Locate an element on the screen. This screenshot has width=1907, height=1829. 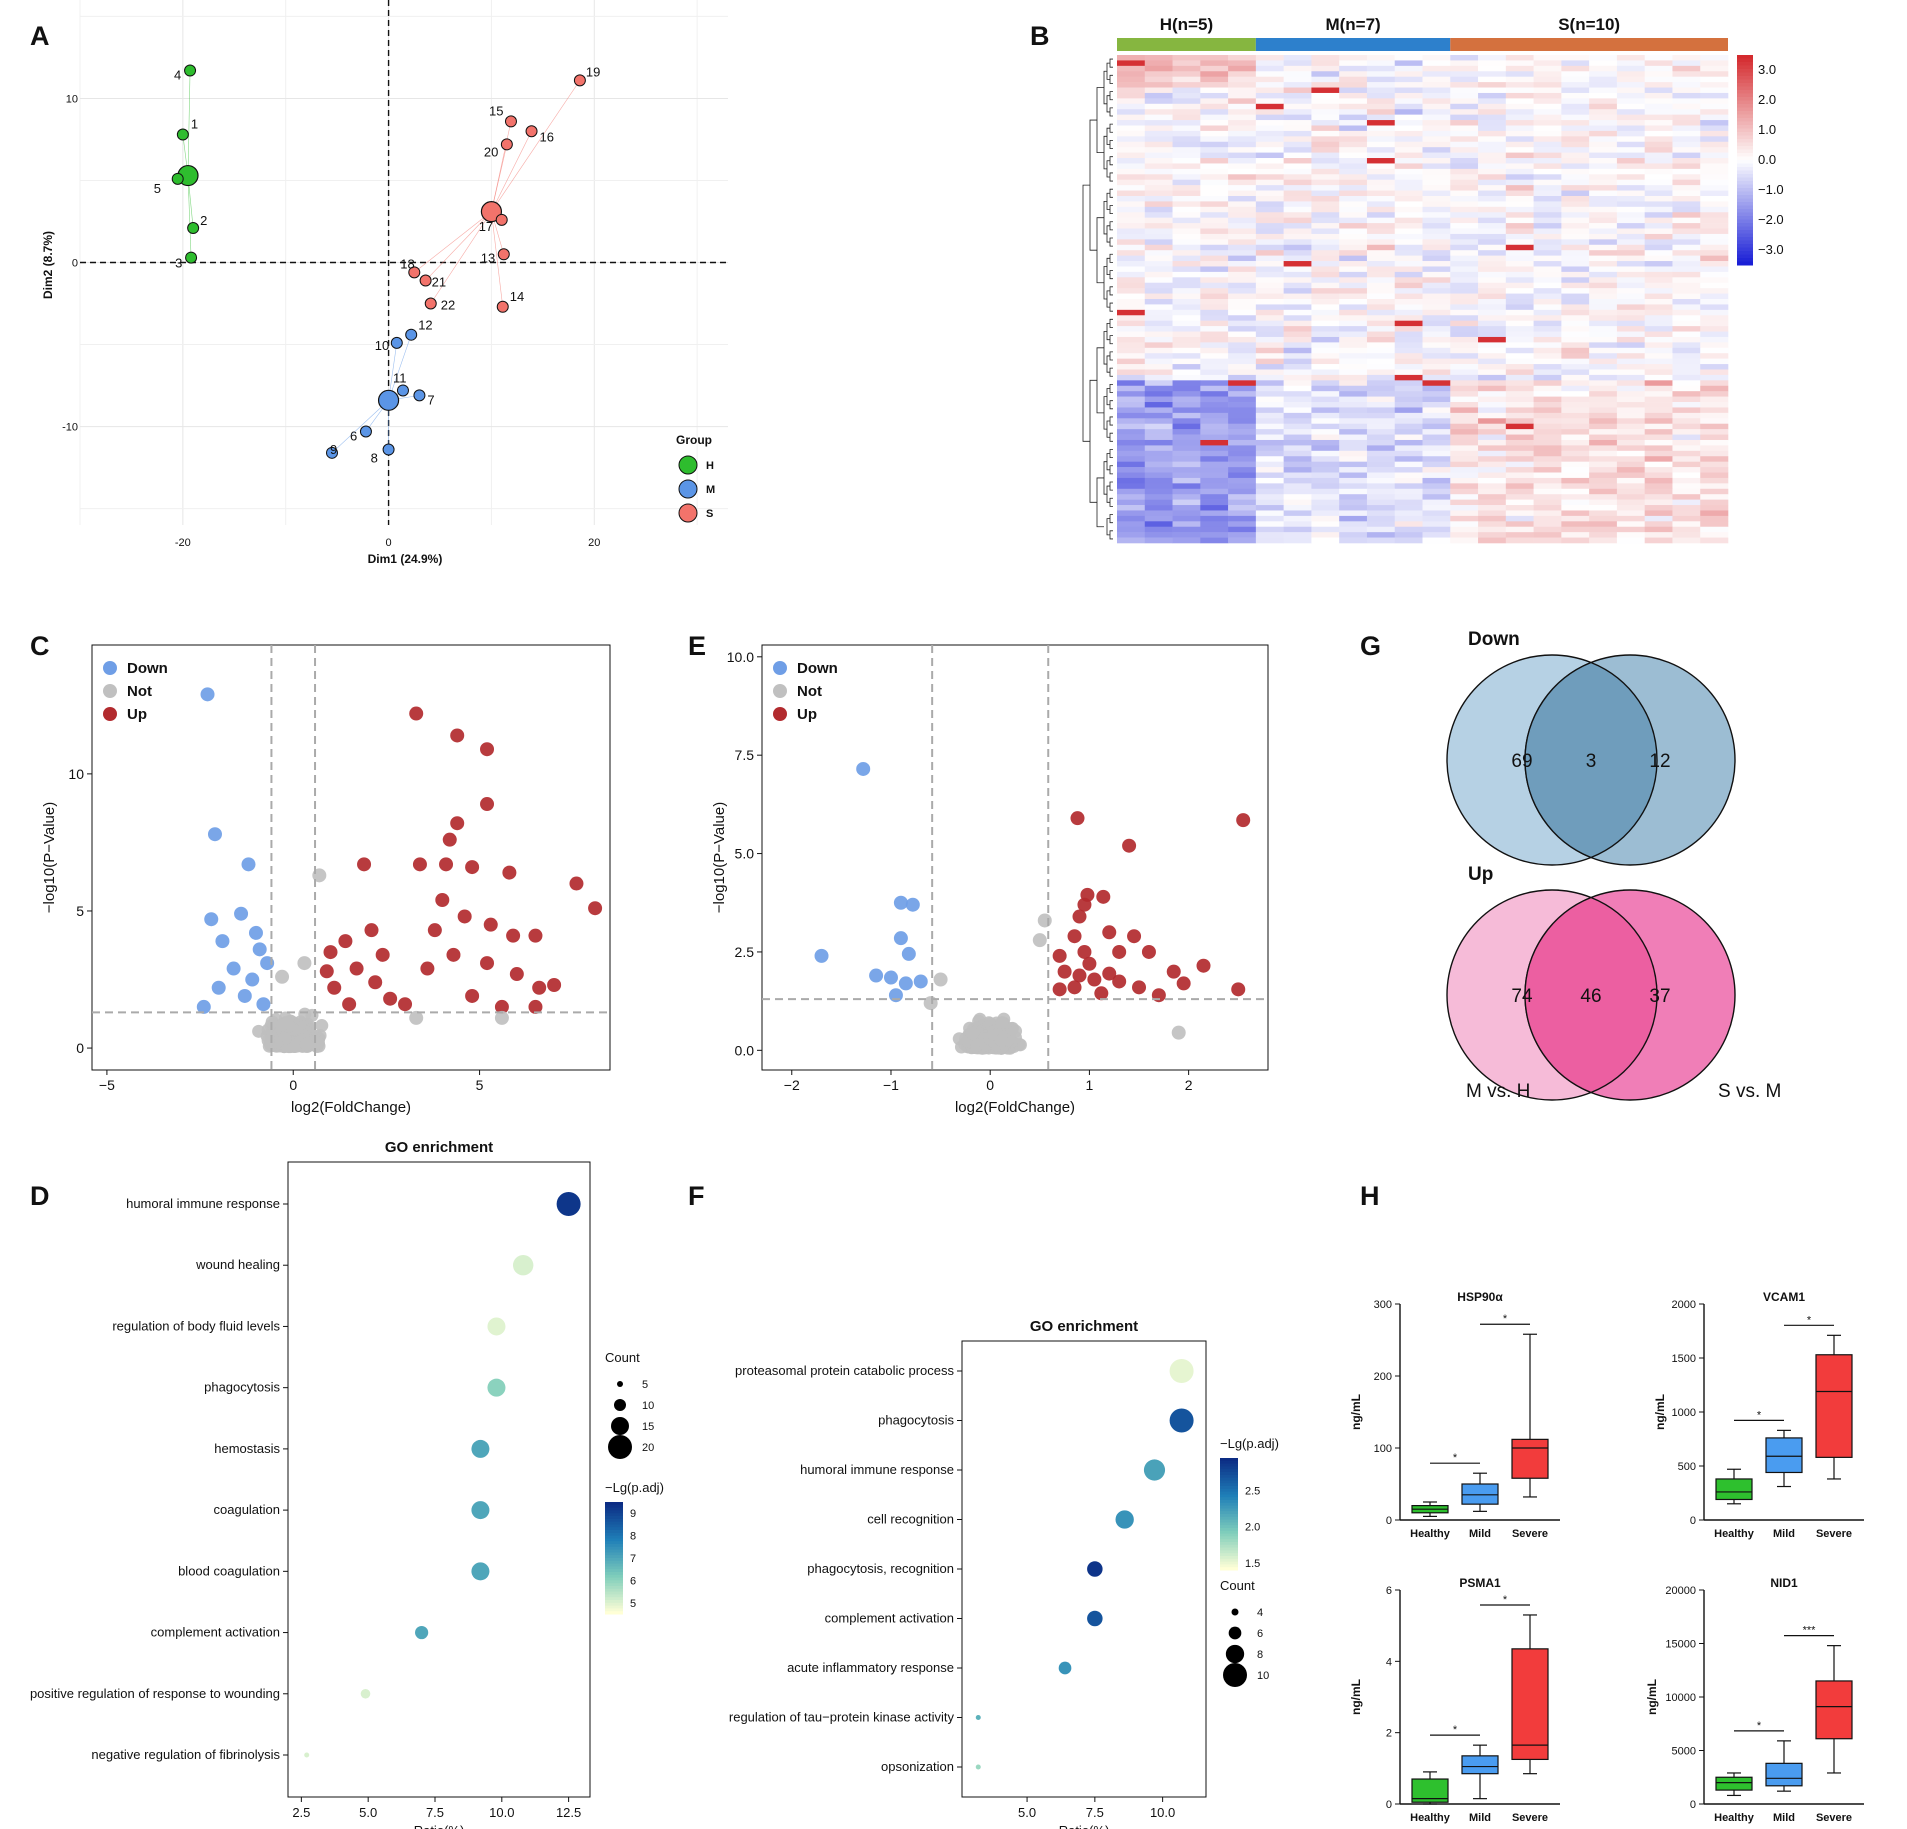
significance-label: * is located at coordinates (1759, 1726).